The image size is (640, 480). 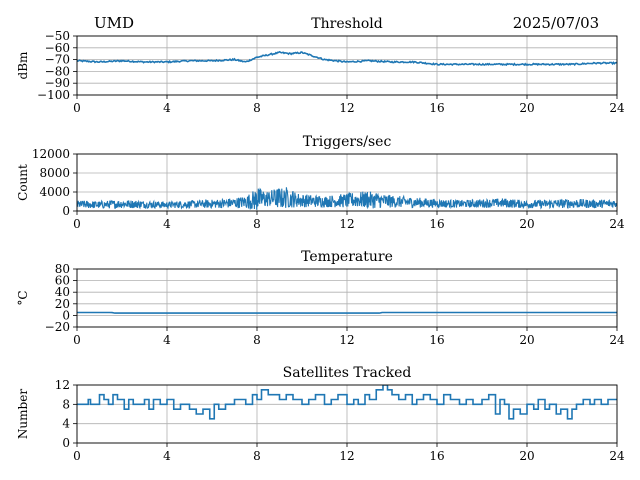 I want to click on chart-title: Satellites Tracked, so click(x=347, y=373).